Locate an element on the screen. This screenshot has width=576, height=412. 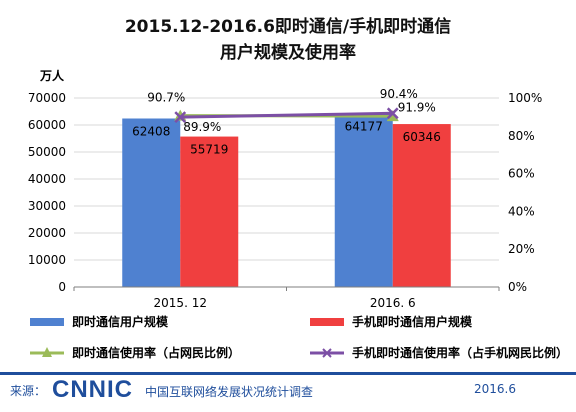
right-tick-label: 100% is located at coordinates (525, 98).